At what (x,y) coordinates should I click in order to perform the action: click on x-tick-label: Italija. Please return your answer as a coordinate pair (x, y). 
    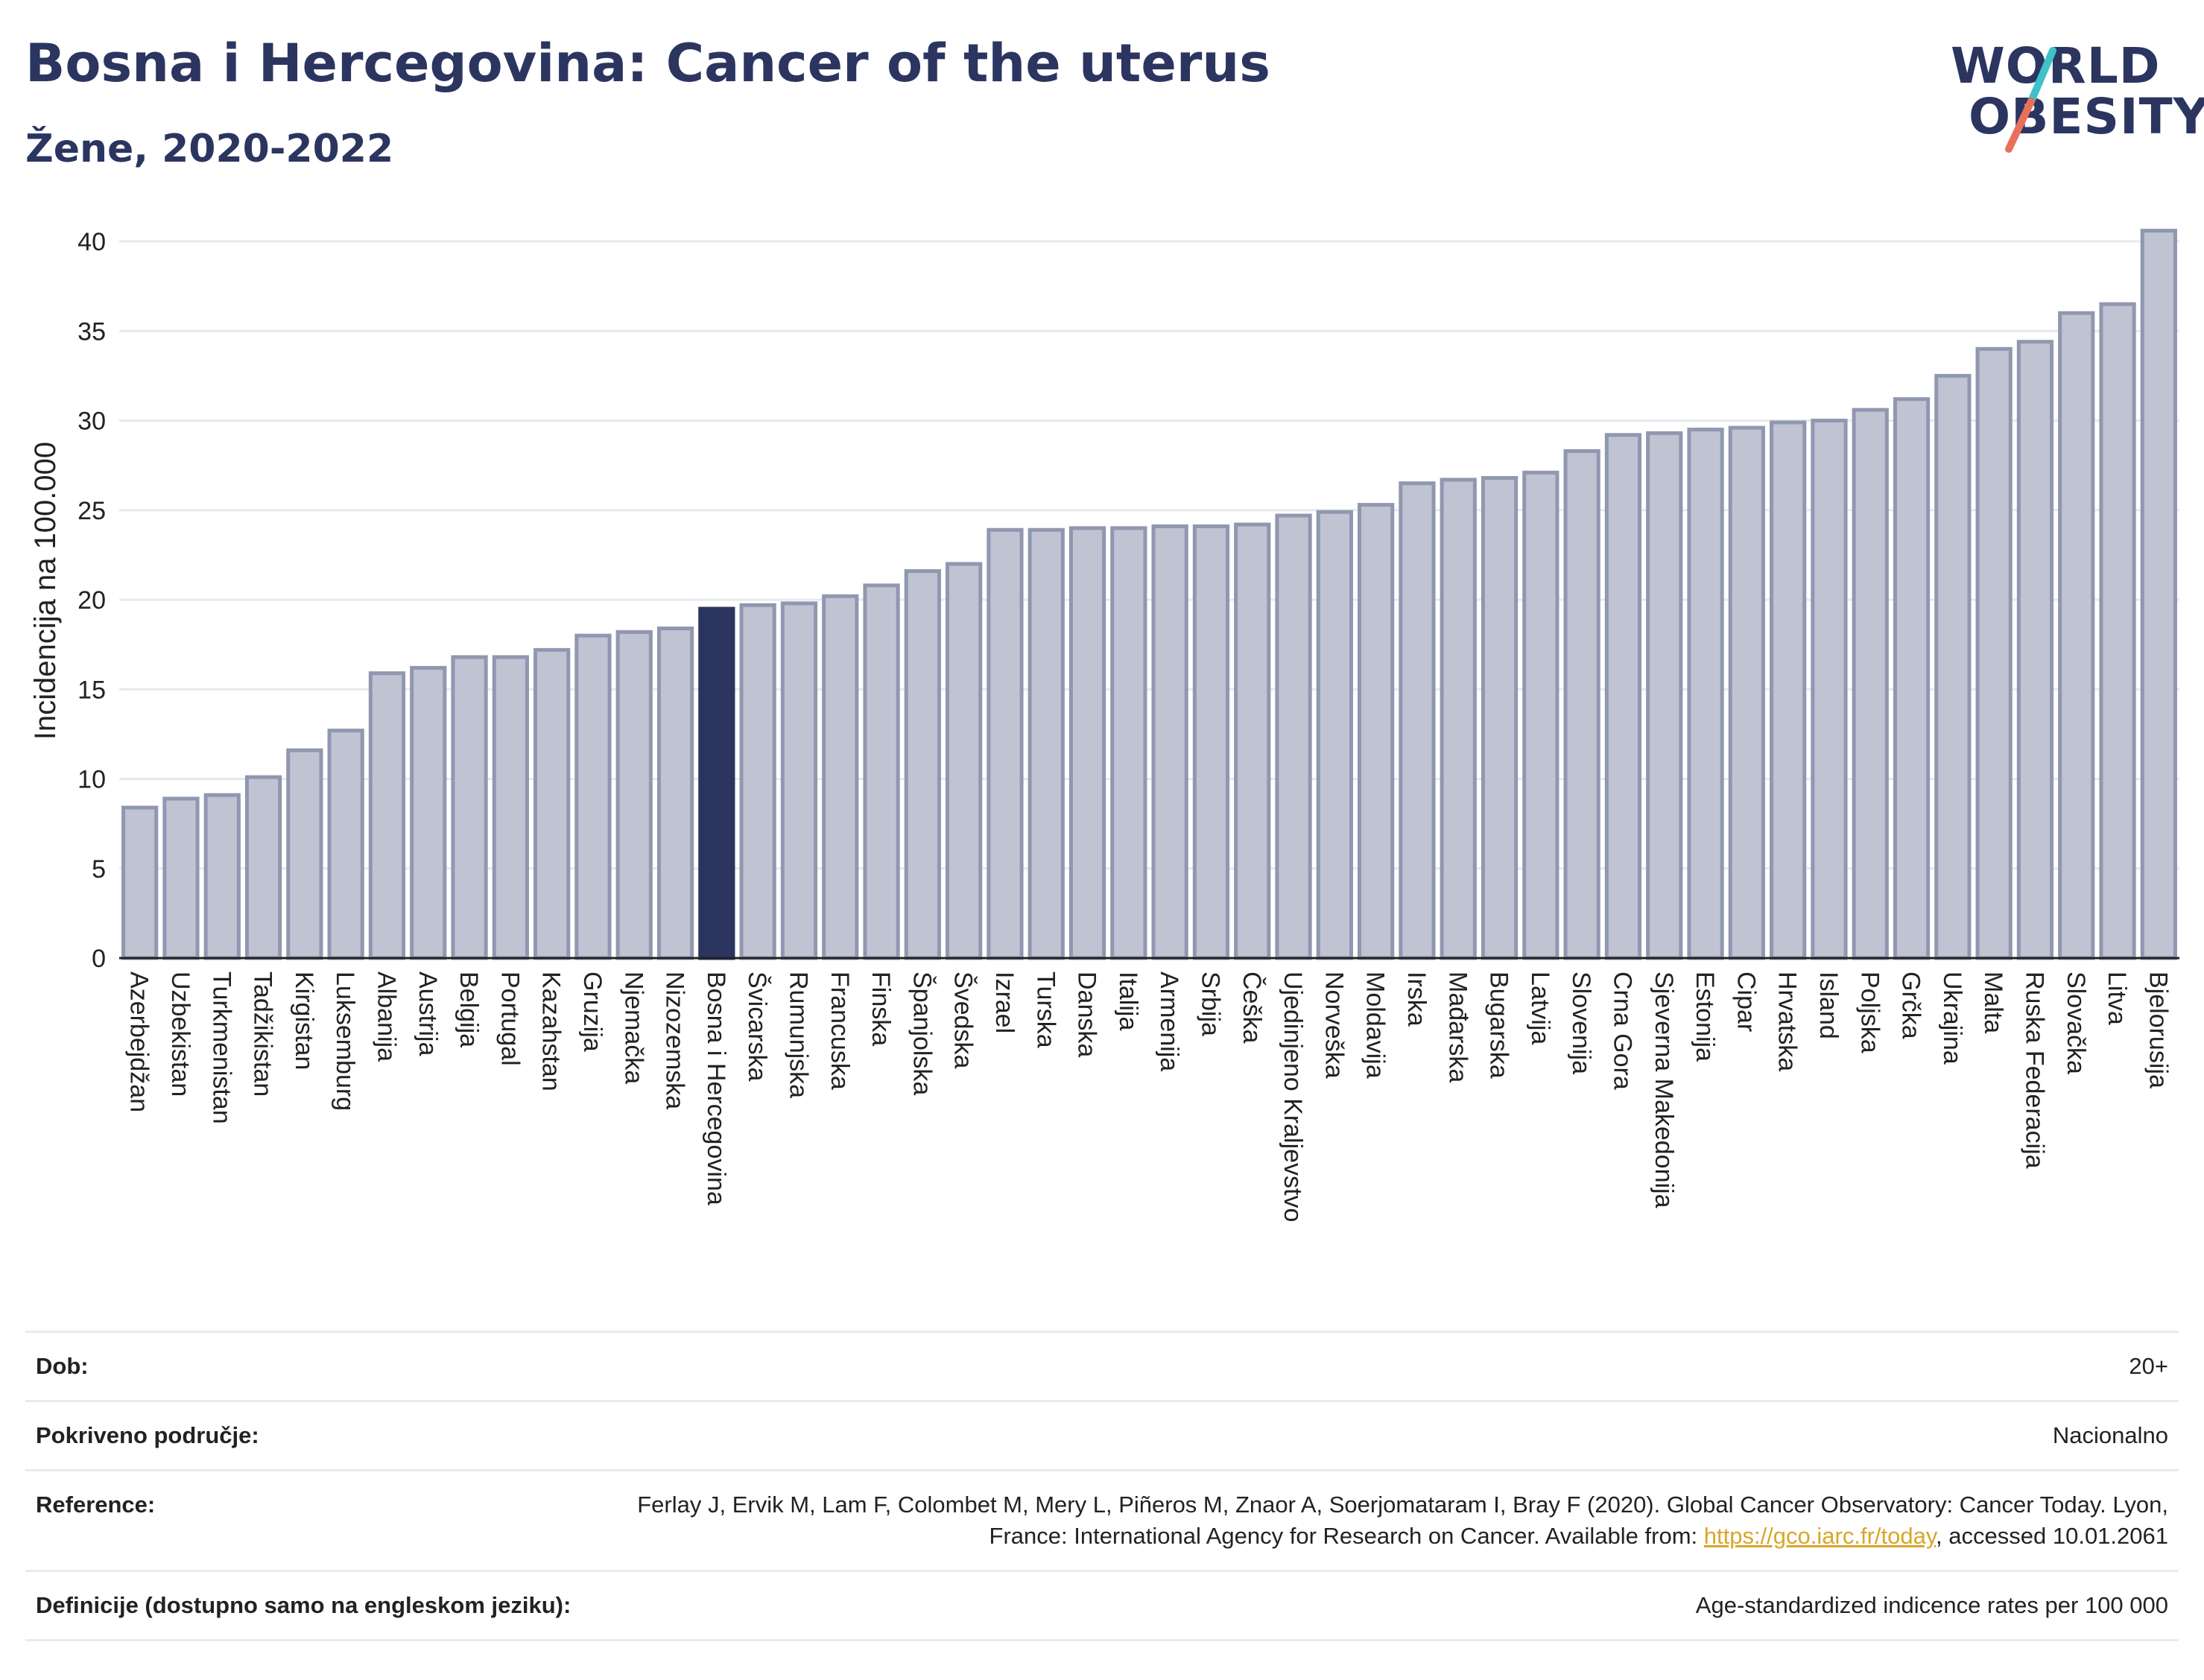
    Looking at the image, I should click on (1128, 1000).